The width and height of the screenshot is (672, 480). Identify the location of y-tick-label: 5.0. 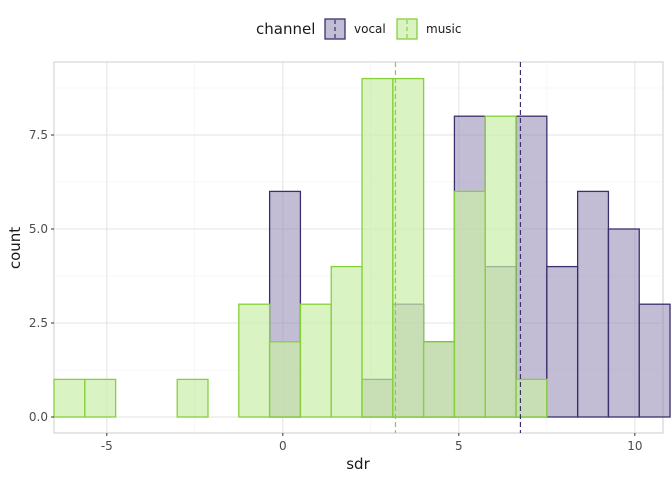
(38, 229).